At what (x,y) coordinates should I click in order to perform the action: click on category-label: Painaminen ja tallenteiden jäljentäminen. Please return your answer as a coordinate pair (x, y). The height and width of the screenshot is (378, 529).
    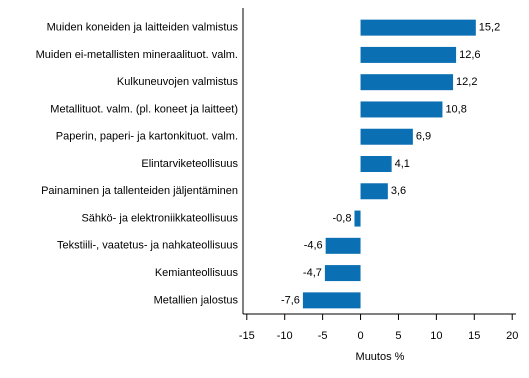
    Looking at the image, I should click on (139, 191).